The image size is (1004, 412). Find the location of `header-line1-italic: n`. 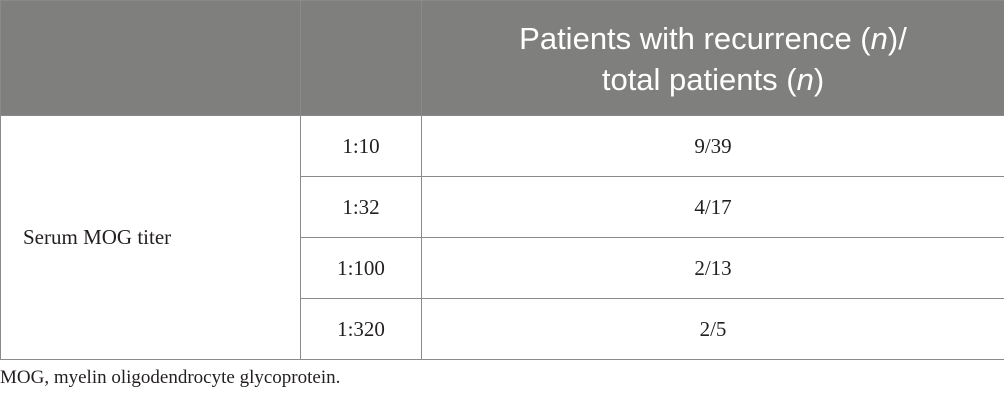

header-line1-italic: n is located at coordinates (879, 38).